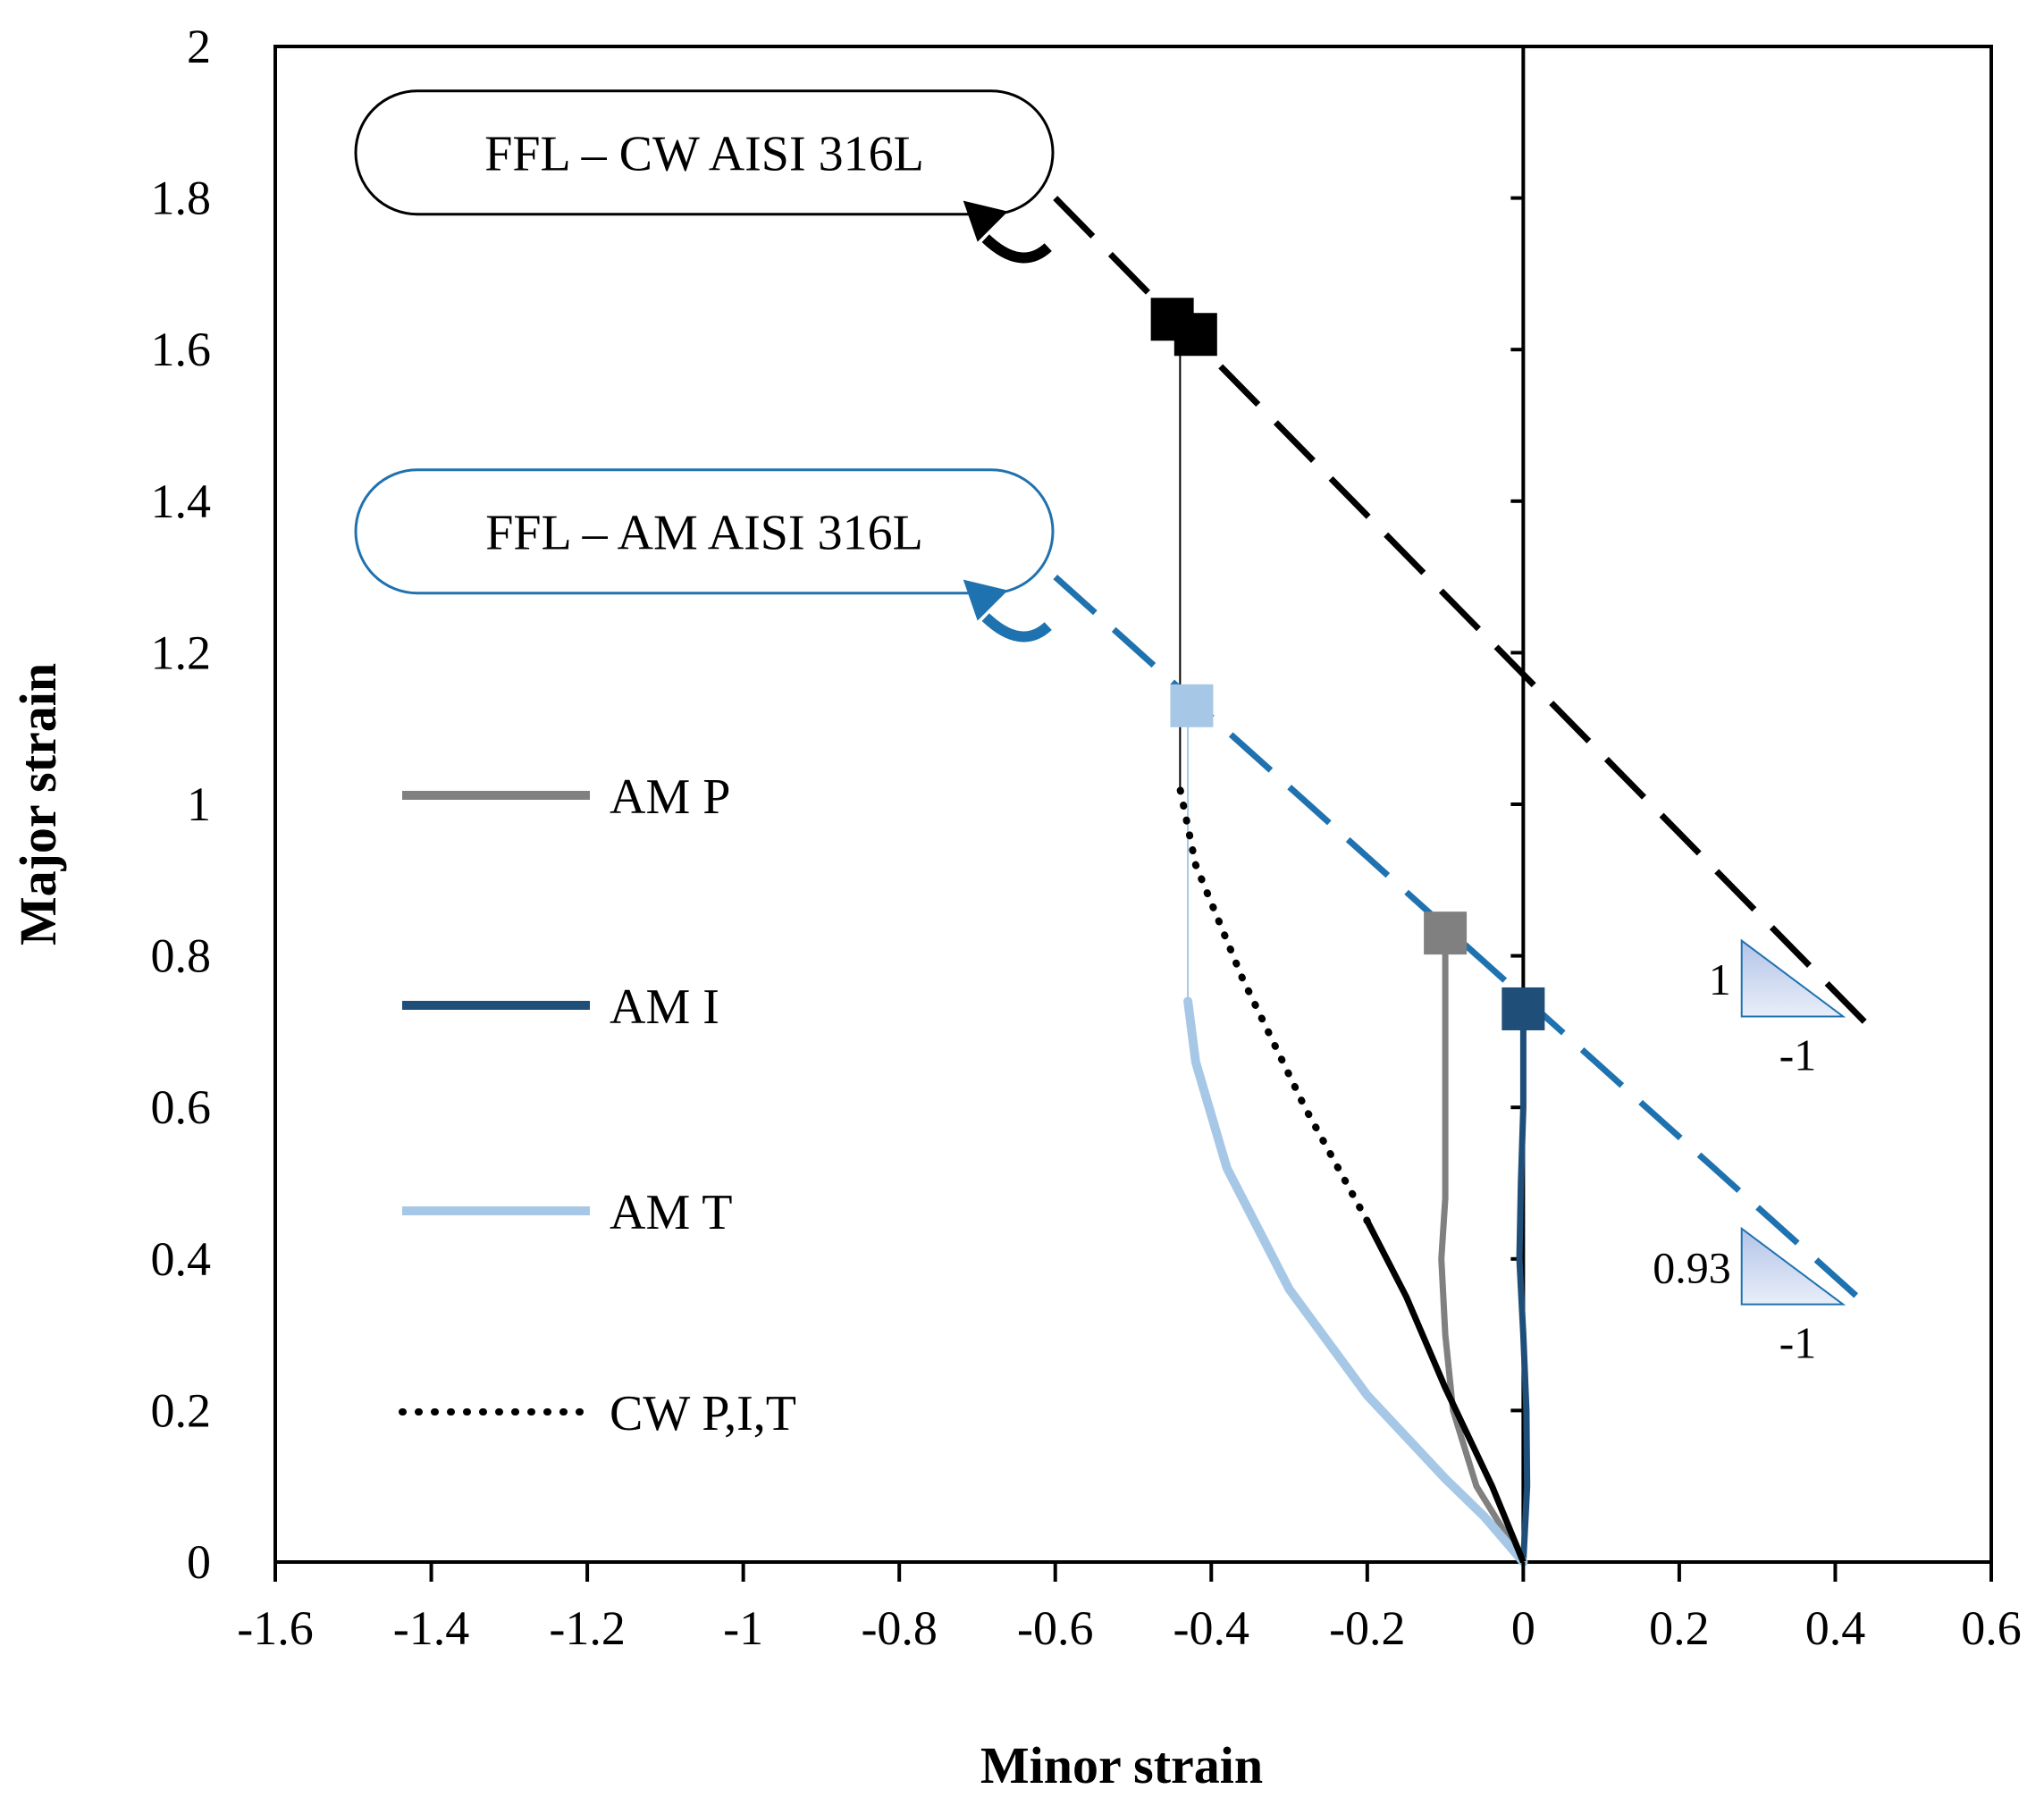  I want to click on y-tick-label: 0.2, so click(181, 1410).